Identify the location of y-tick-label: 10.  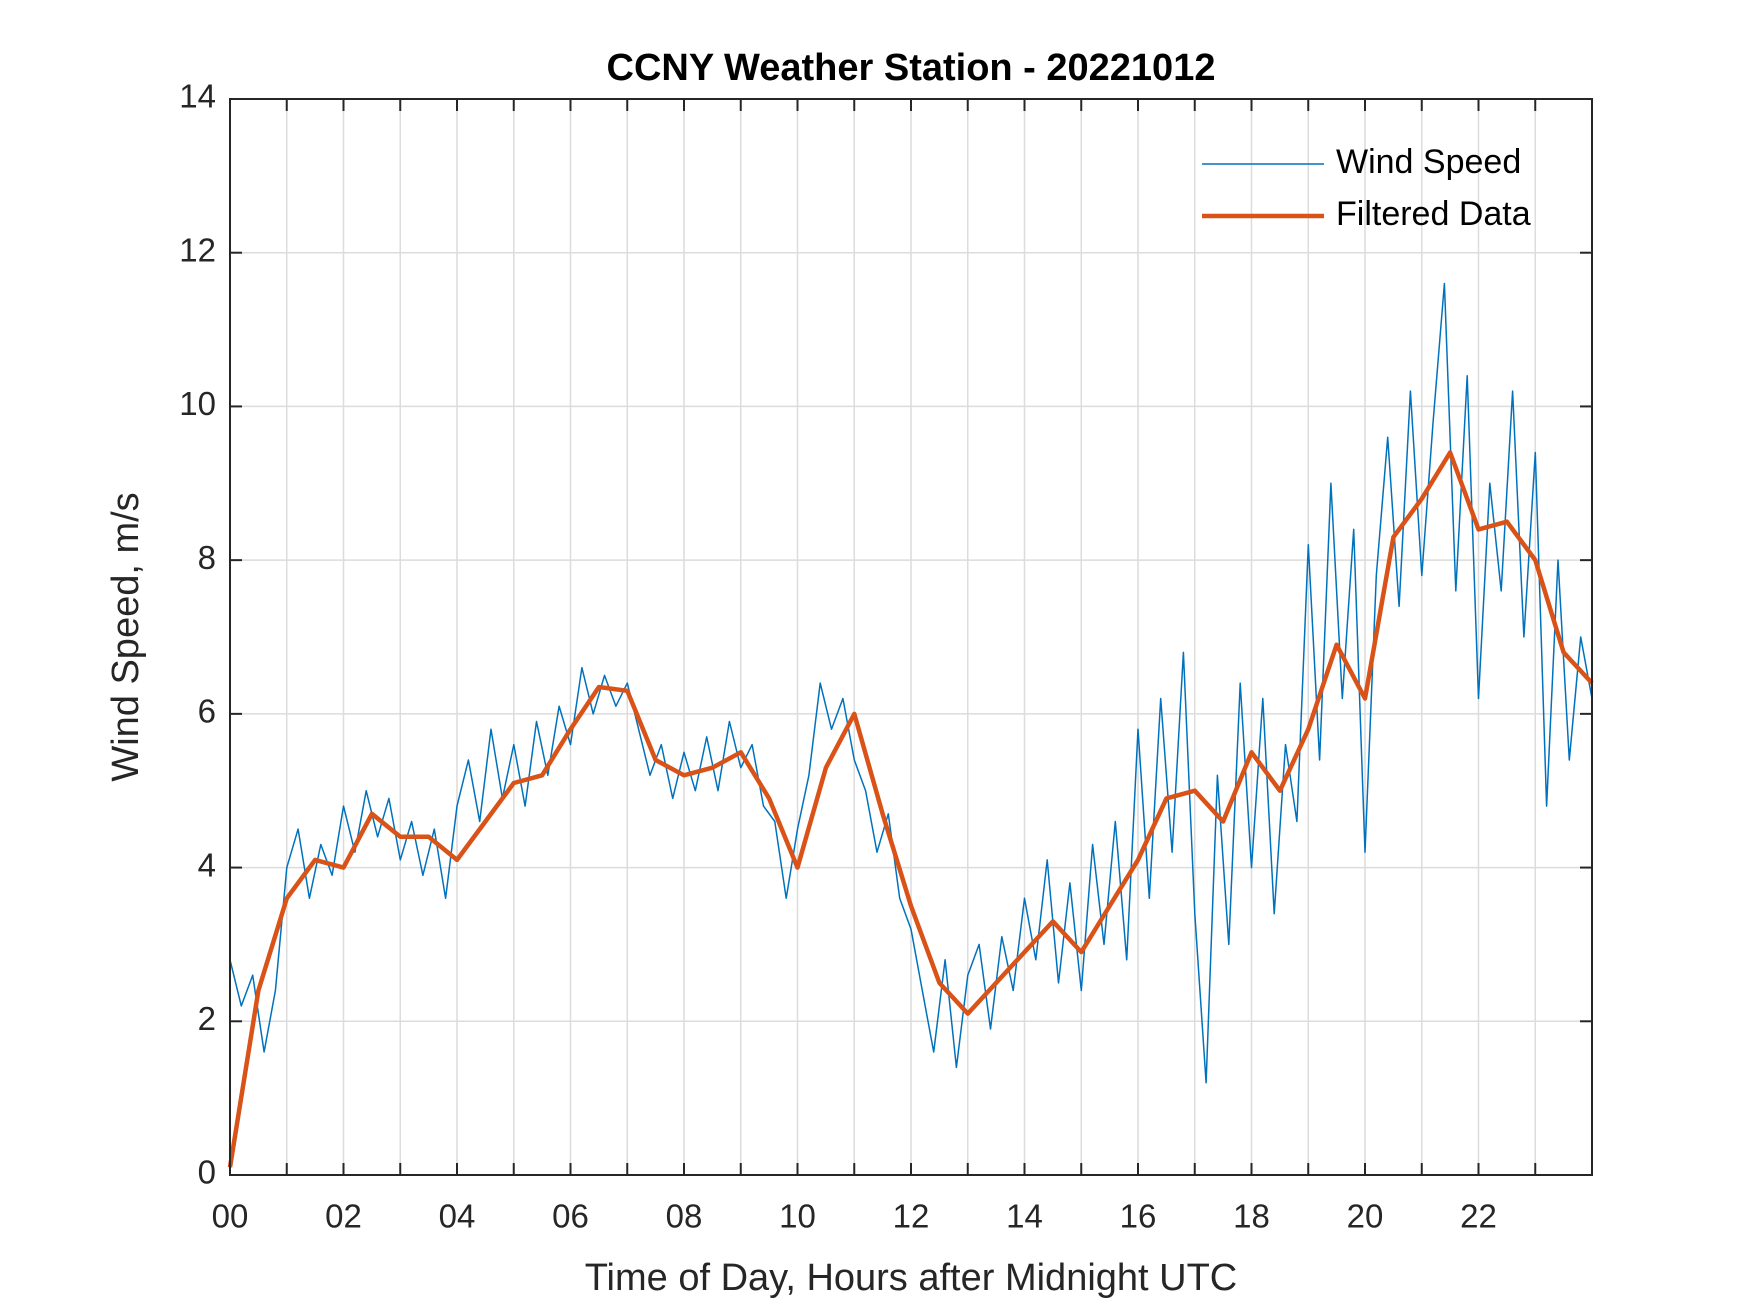
(197, 403).